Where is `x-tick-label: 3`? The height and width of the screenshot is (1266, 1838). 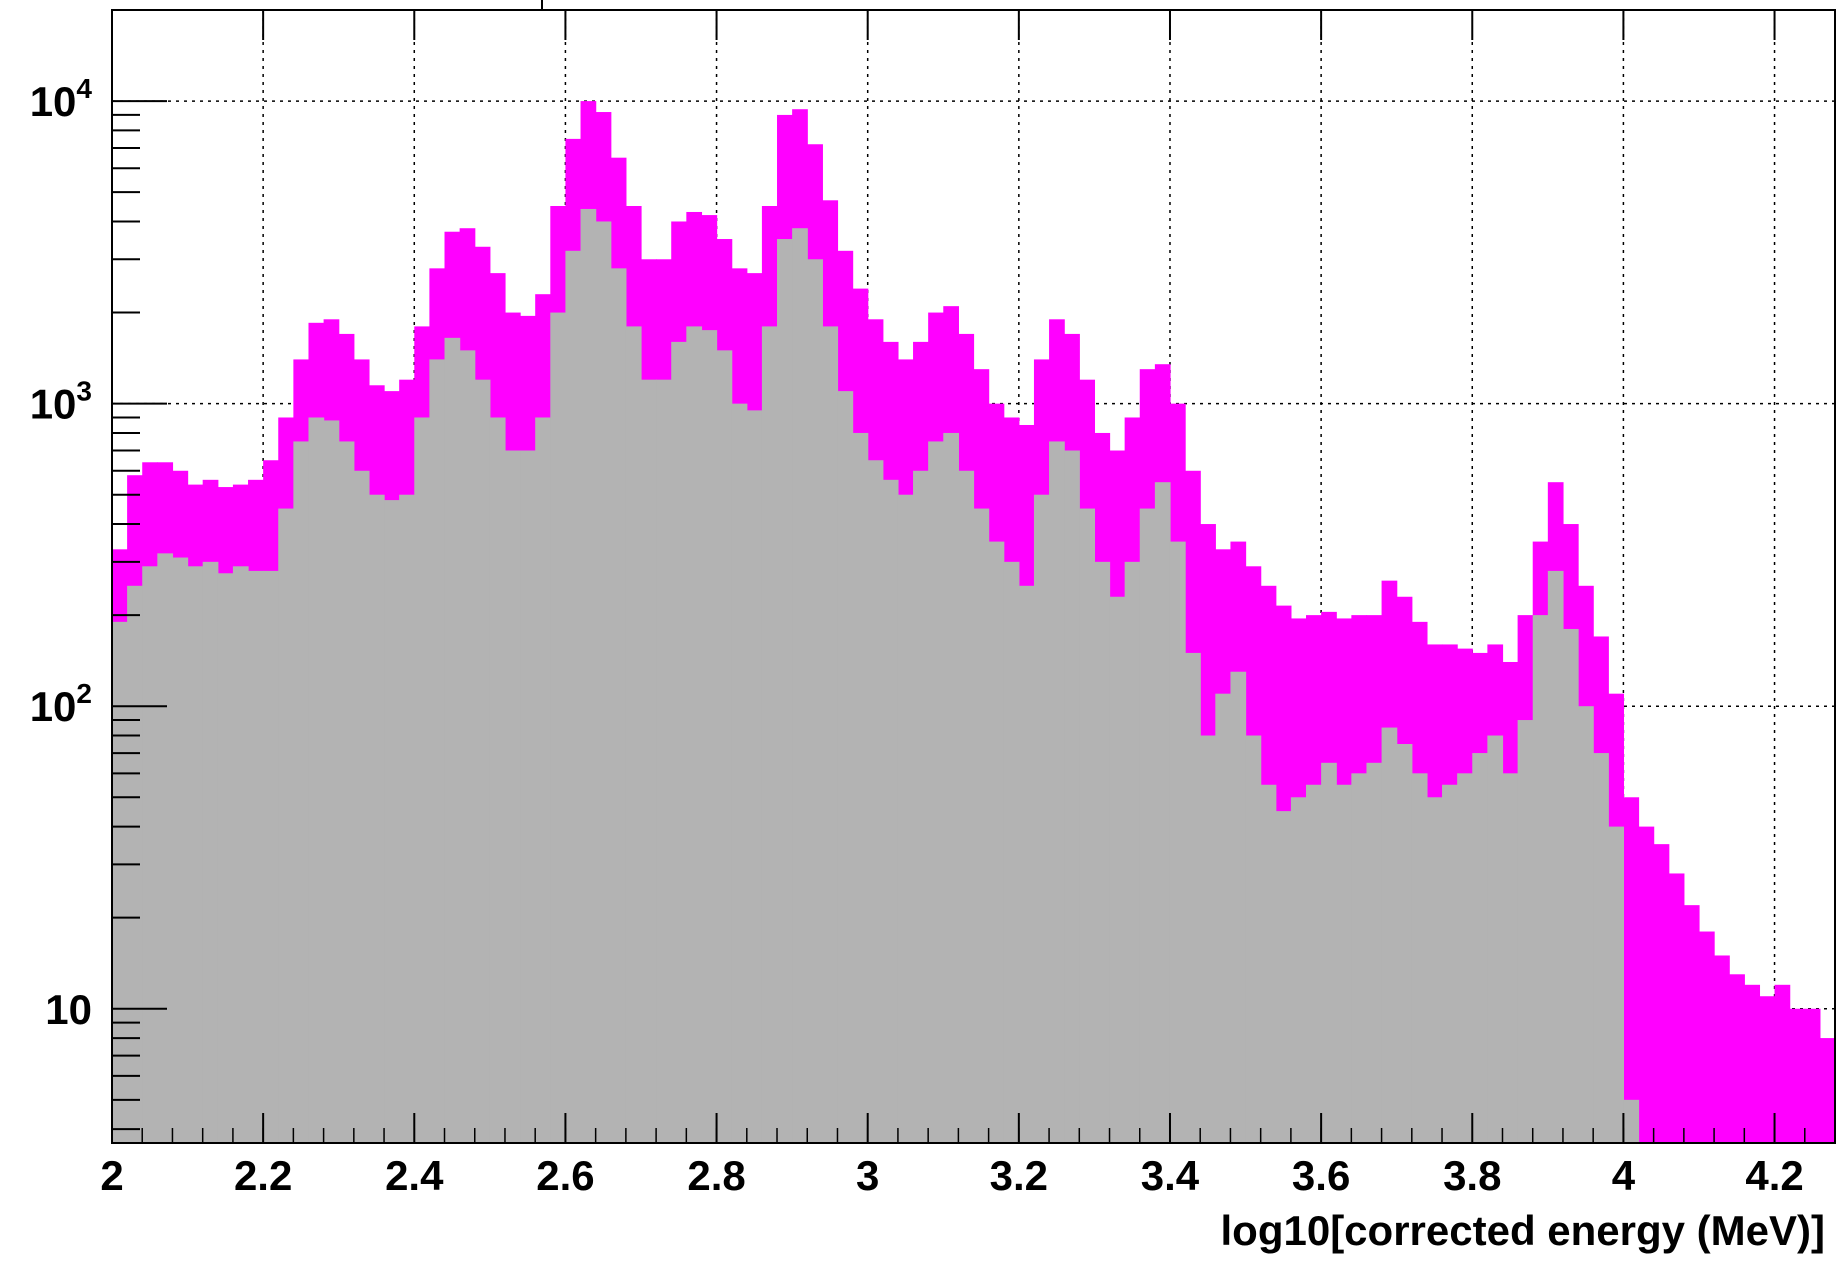 x-tick-label: 3 is located at coordinates (867, 1175).